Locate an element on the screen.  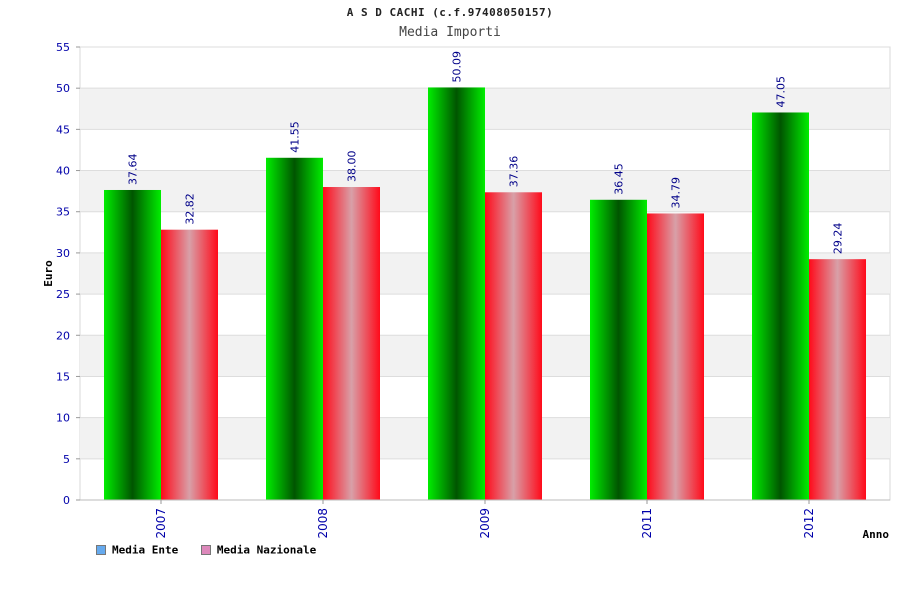
data-label: 34.79 is located at coordinates (676, 193).